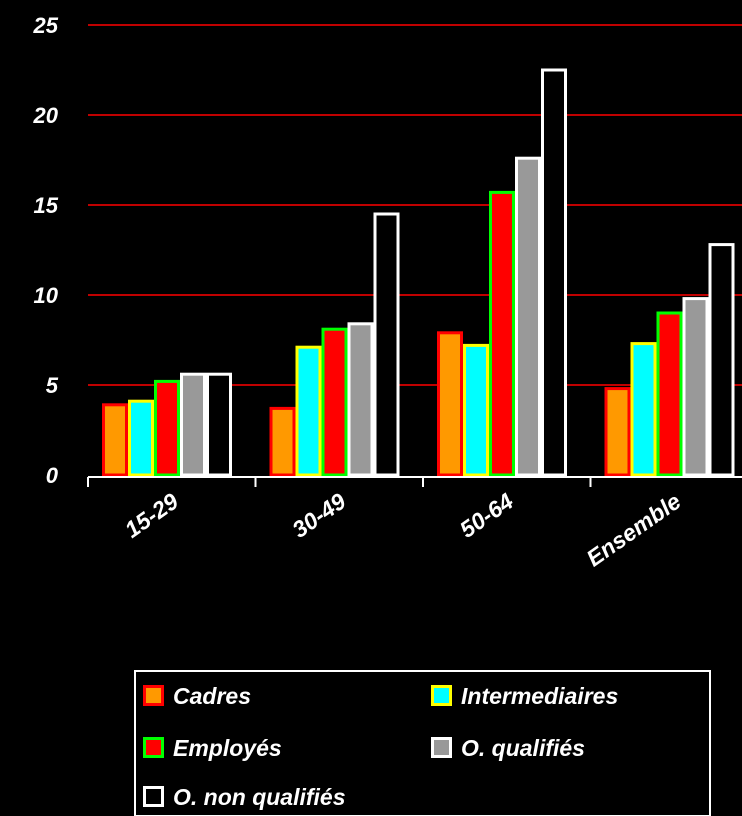  What do you see at coordinates (721, 360) in the screenshot?
I see `bar-o-non-qualifi-s-ensemble` at bounding box center [721, 360].